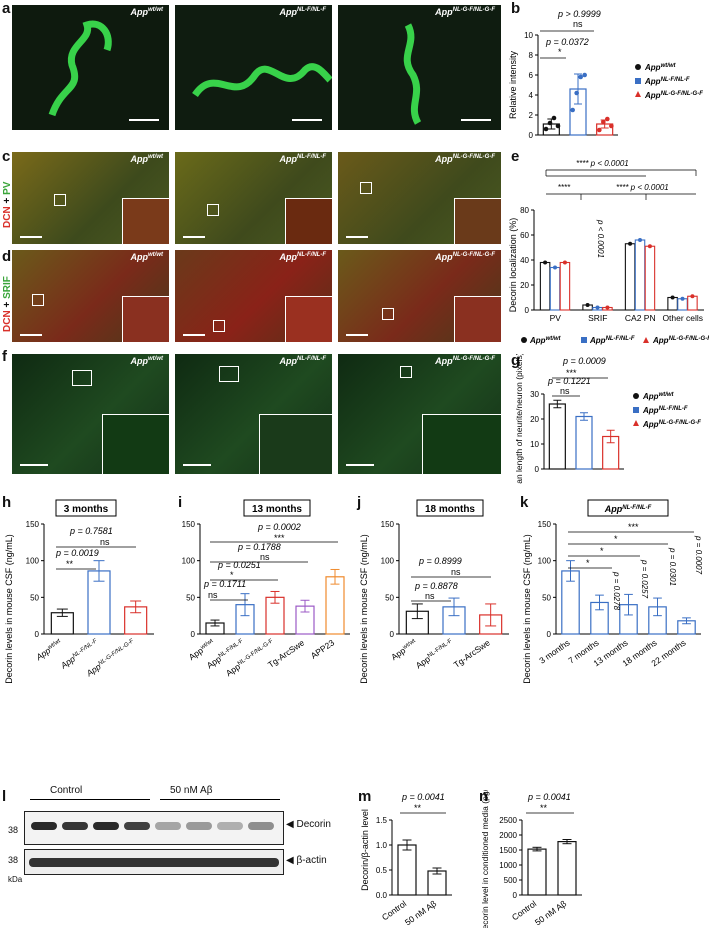 The image size is (709, 929). Describe the element at coordinates (440, 561) in the screenshot. I see `sig-label: p = 0.8999` at that location.